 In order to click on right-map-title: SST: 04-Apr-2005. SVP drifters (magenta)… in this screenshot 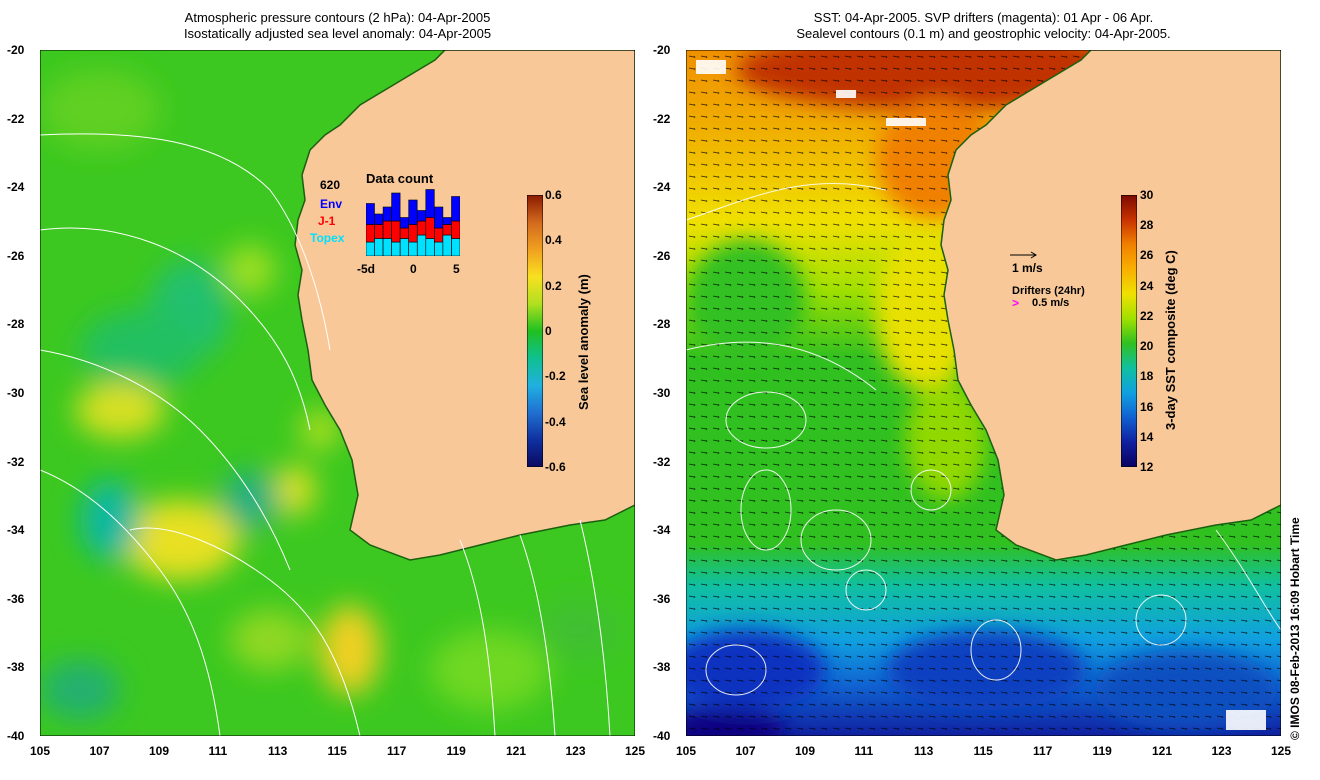, I will do `click(983, 26)`.